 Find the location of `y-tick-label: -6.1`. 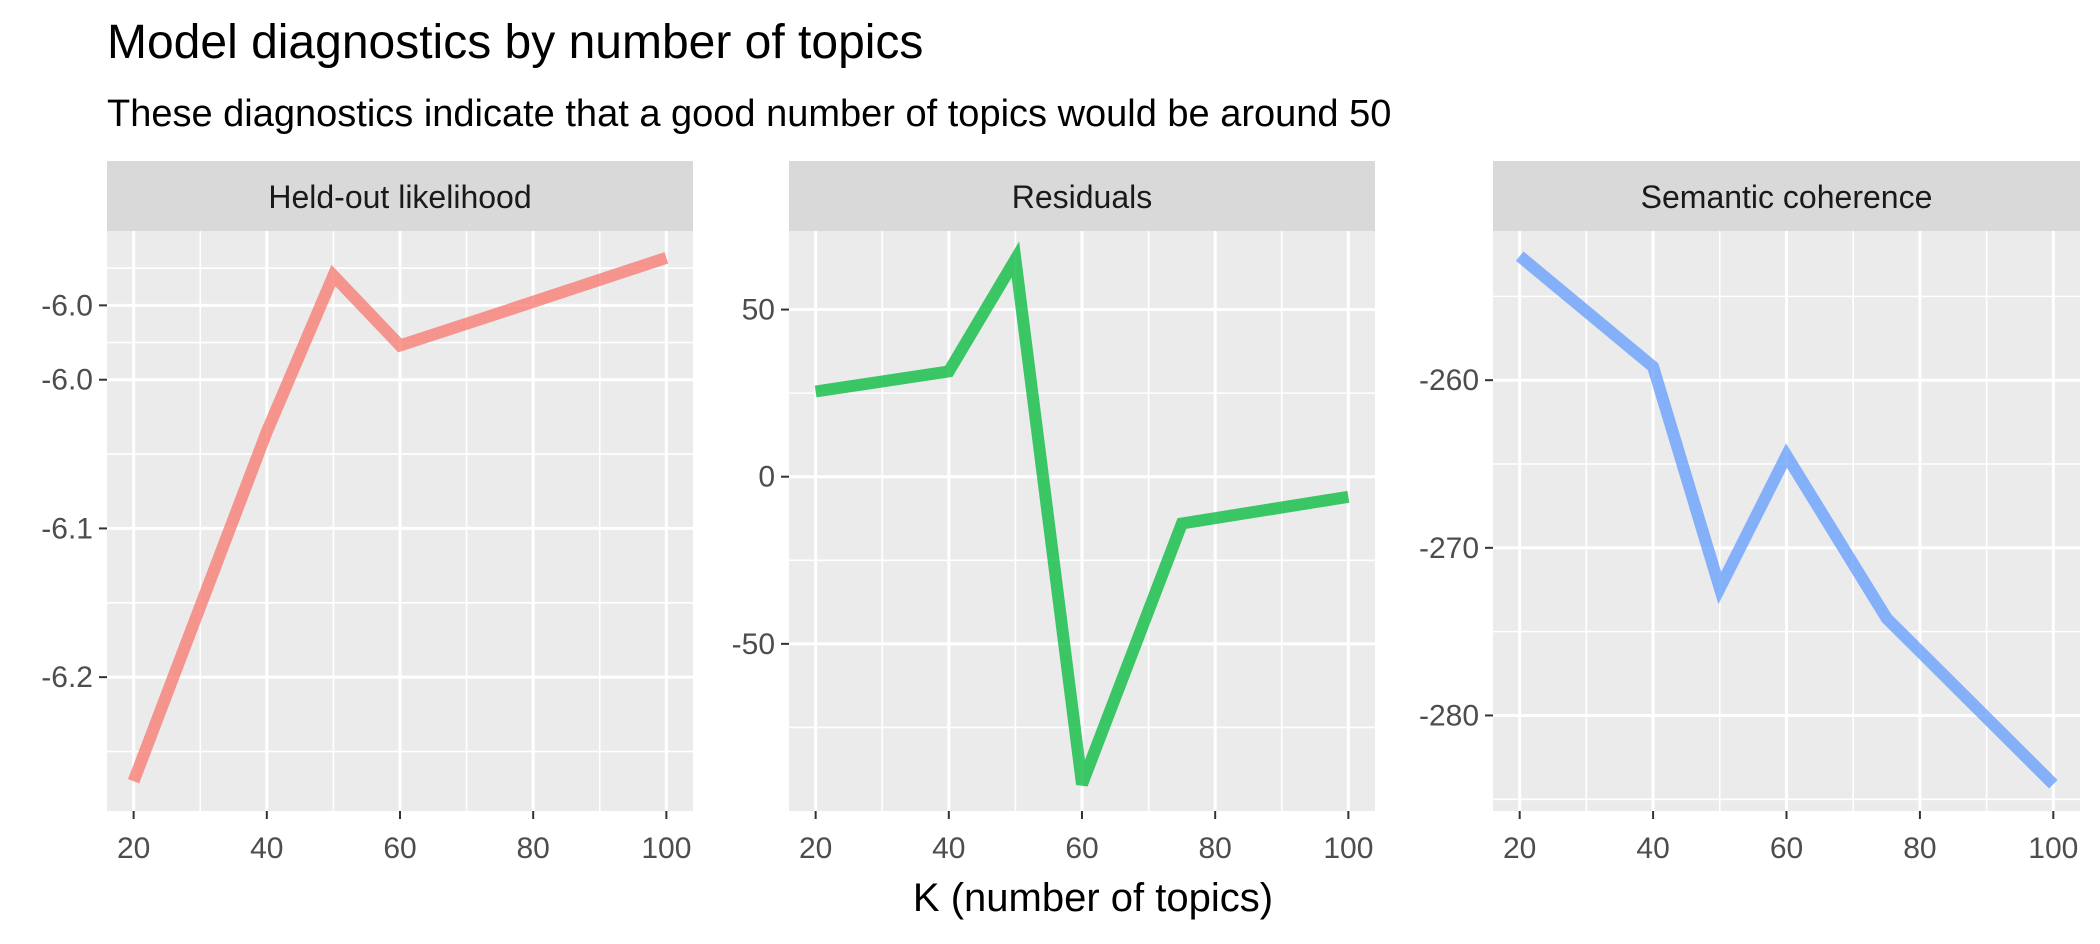

y-tick-label: -6.1 is located at coordinates (67, 528).